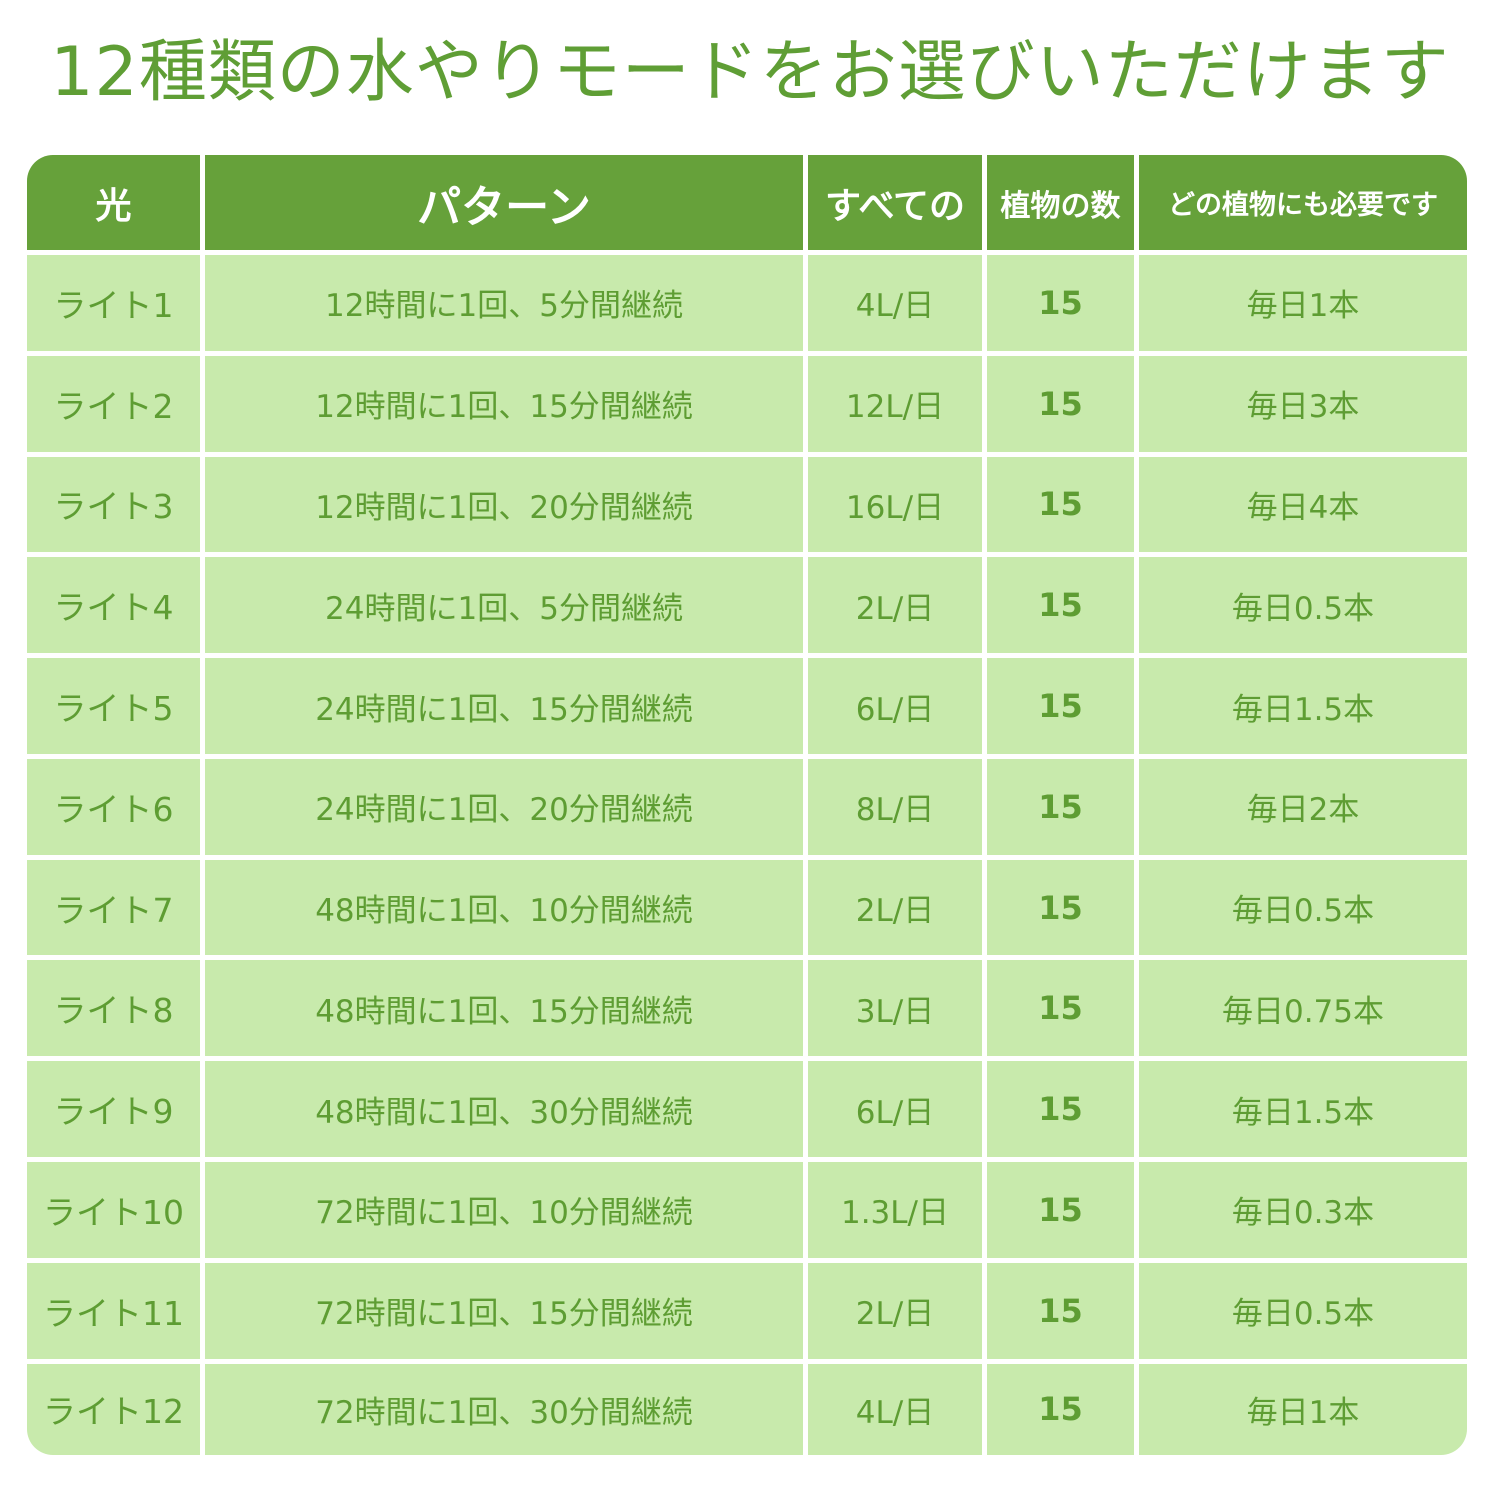 Image resolution: width=1500 pixels, height=1500 pixels. What do you see at coordinates (116, 708) in the screenshot?
I see `light-cell: ライト5` at bounding box center [116, 708].